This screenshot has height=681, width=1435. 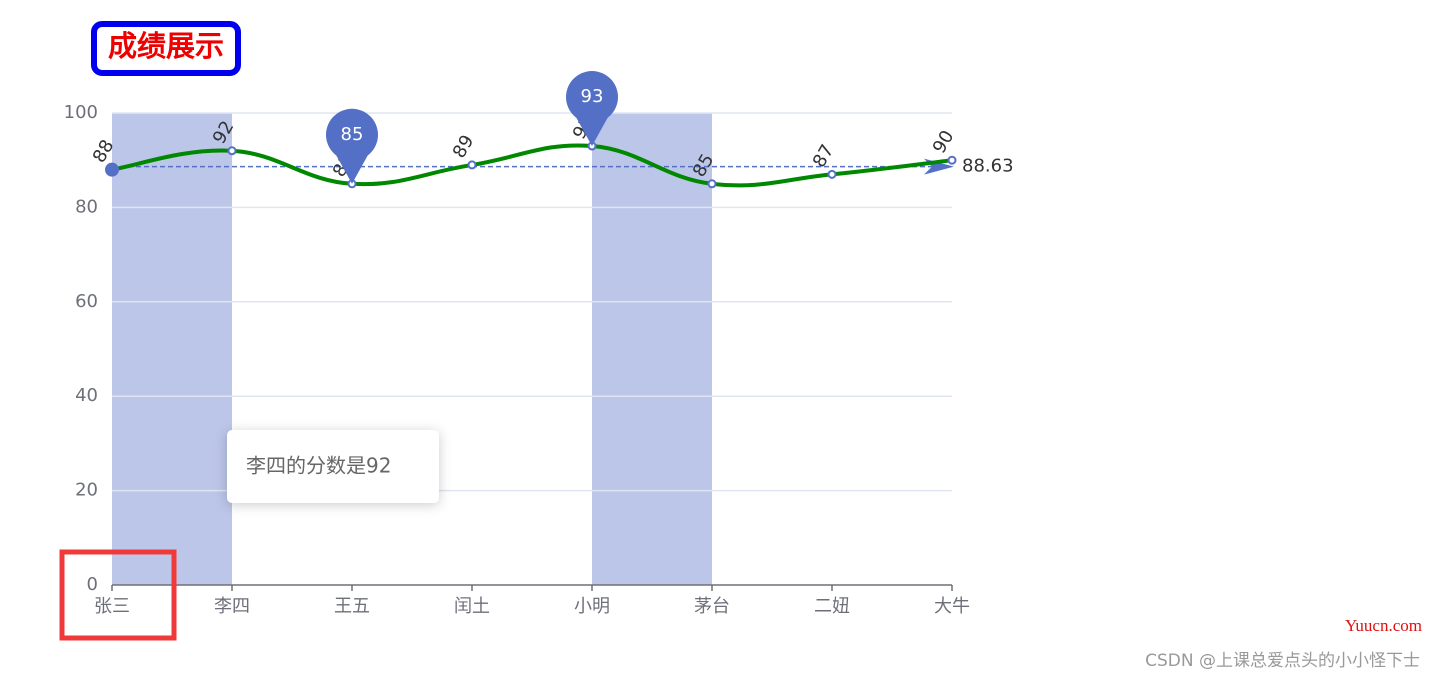 I want to click on y-tick-label: 0, so click(x=92, y=584).